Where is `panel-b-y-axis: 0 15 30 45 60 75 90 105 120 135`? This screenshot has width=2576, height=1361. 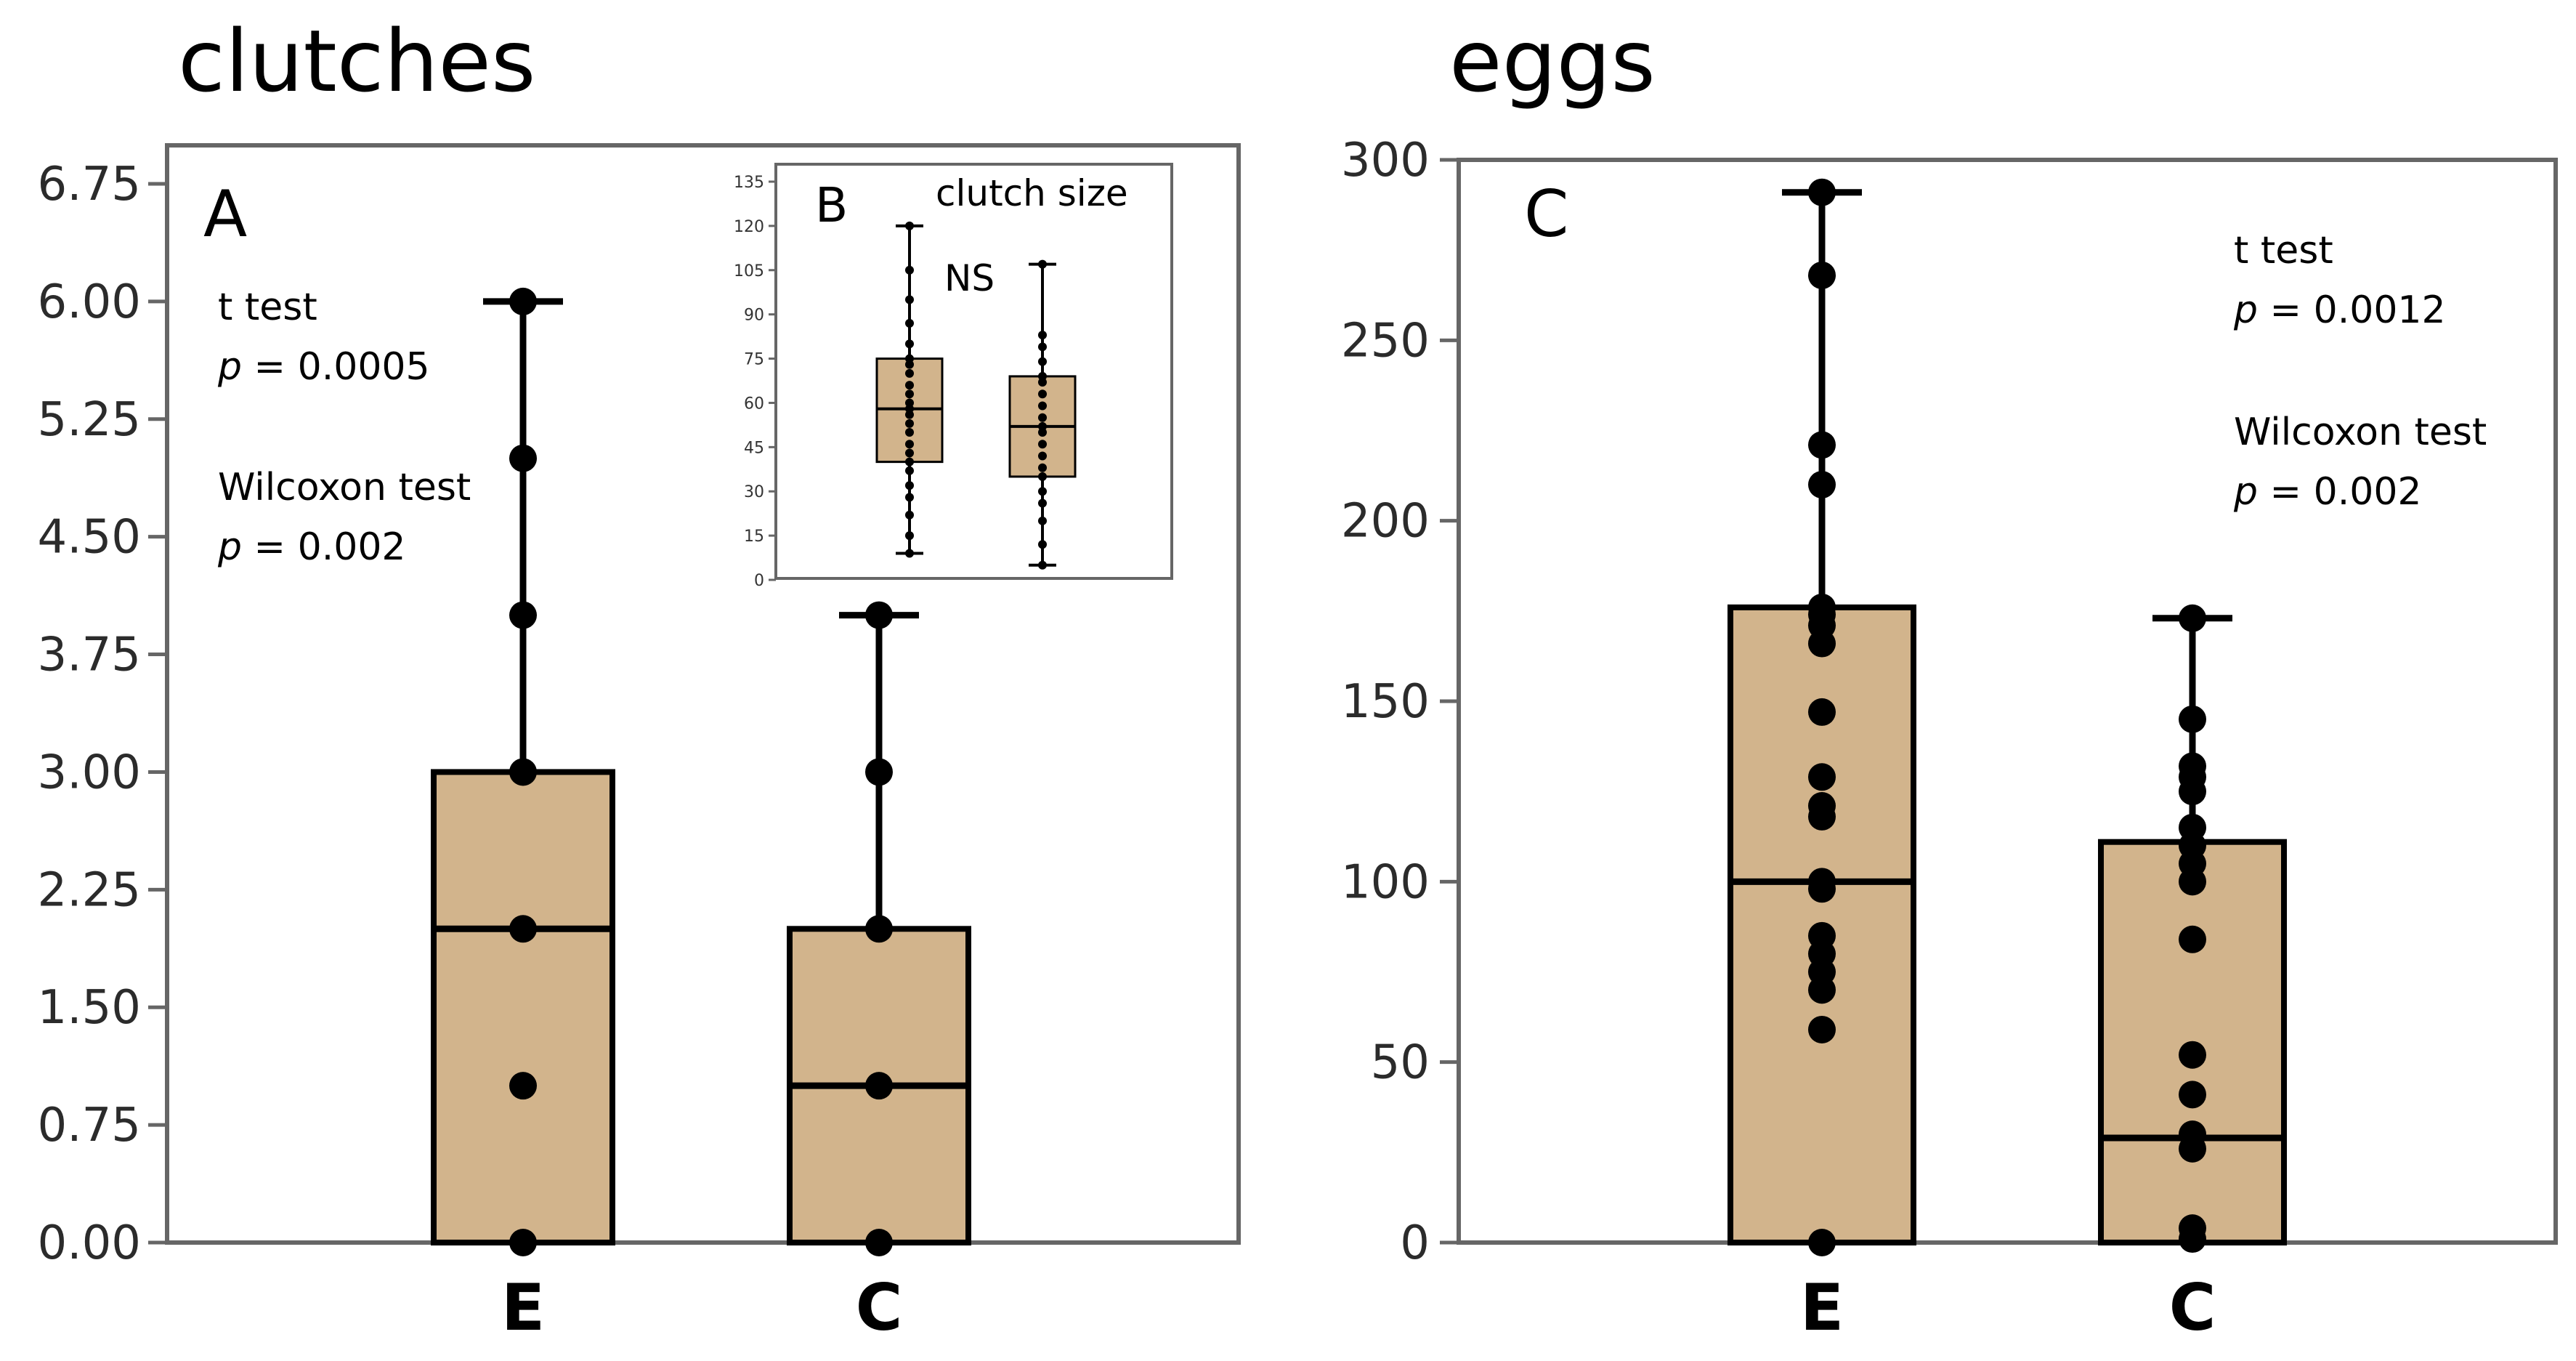 panel-b-y-axis: 0 15 30 45 60 75 90 105 120 135 is located at coordinates (755, 382).